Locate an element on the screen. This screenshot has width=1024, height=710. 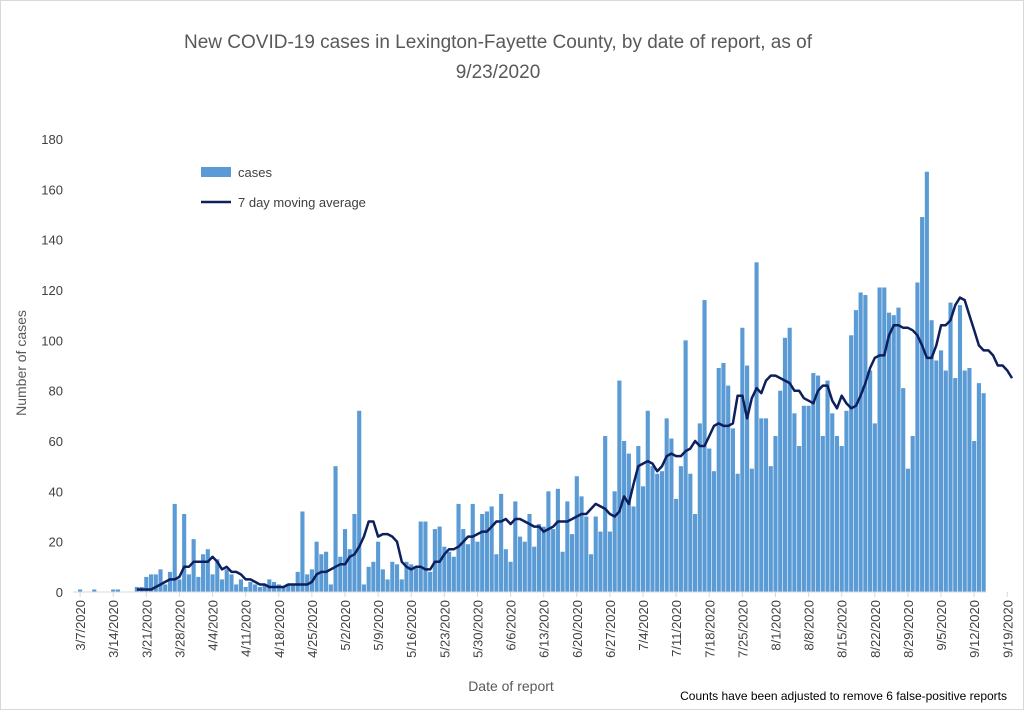
x-tick-label: 4/4/2020 is located at coordinates (213, 625).